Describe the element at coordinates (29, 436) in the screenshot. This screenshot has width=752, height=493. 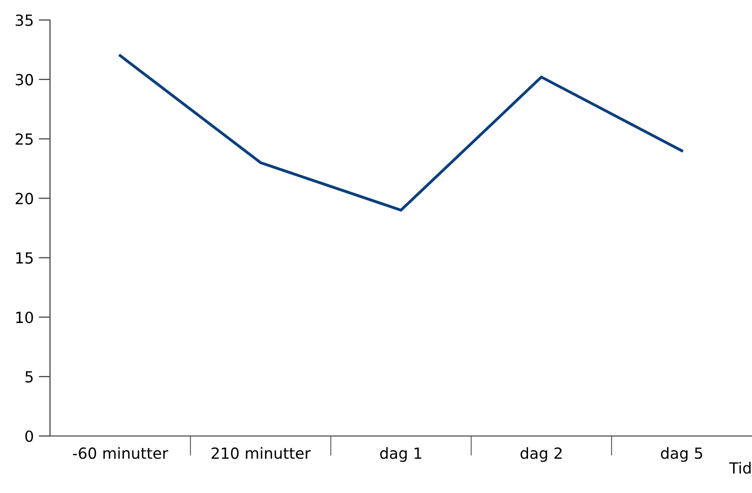
I see `y-tick-label: 0` at that location.